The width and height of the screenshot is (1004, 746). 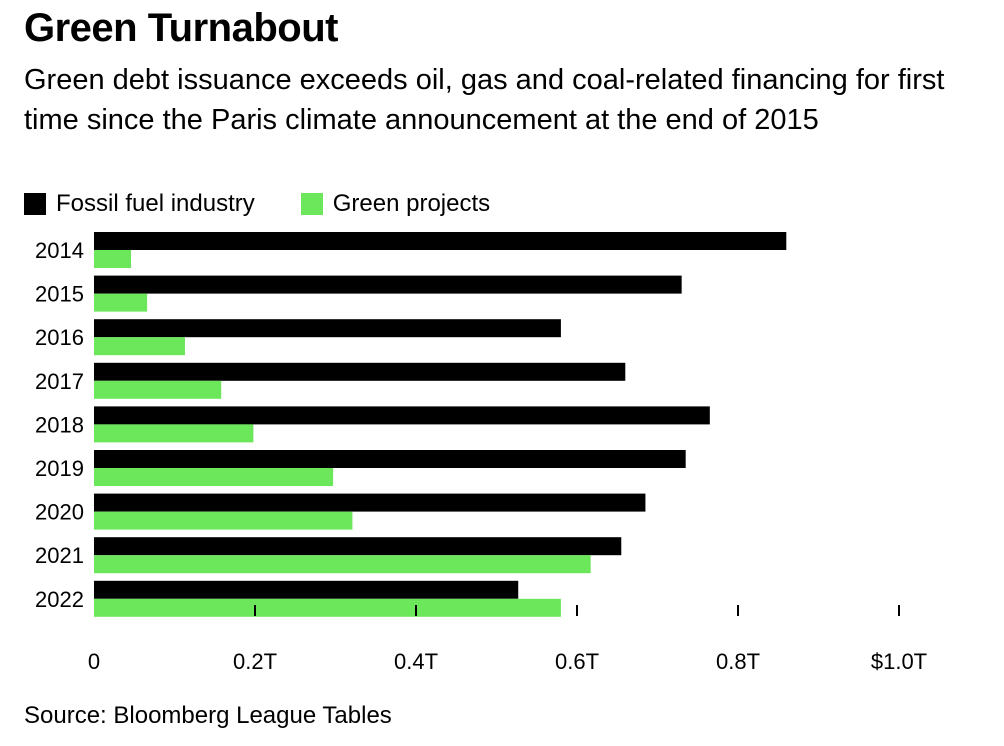 I want to click on bar-green-2021, so click(x=342, y=564).